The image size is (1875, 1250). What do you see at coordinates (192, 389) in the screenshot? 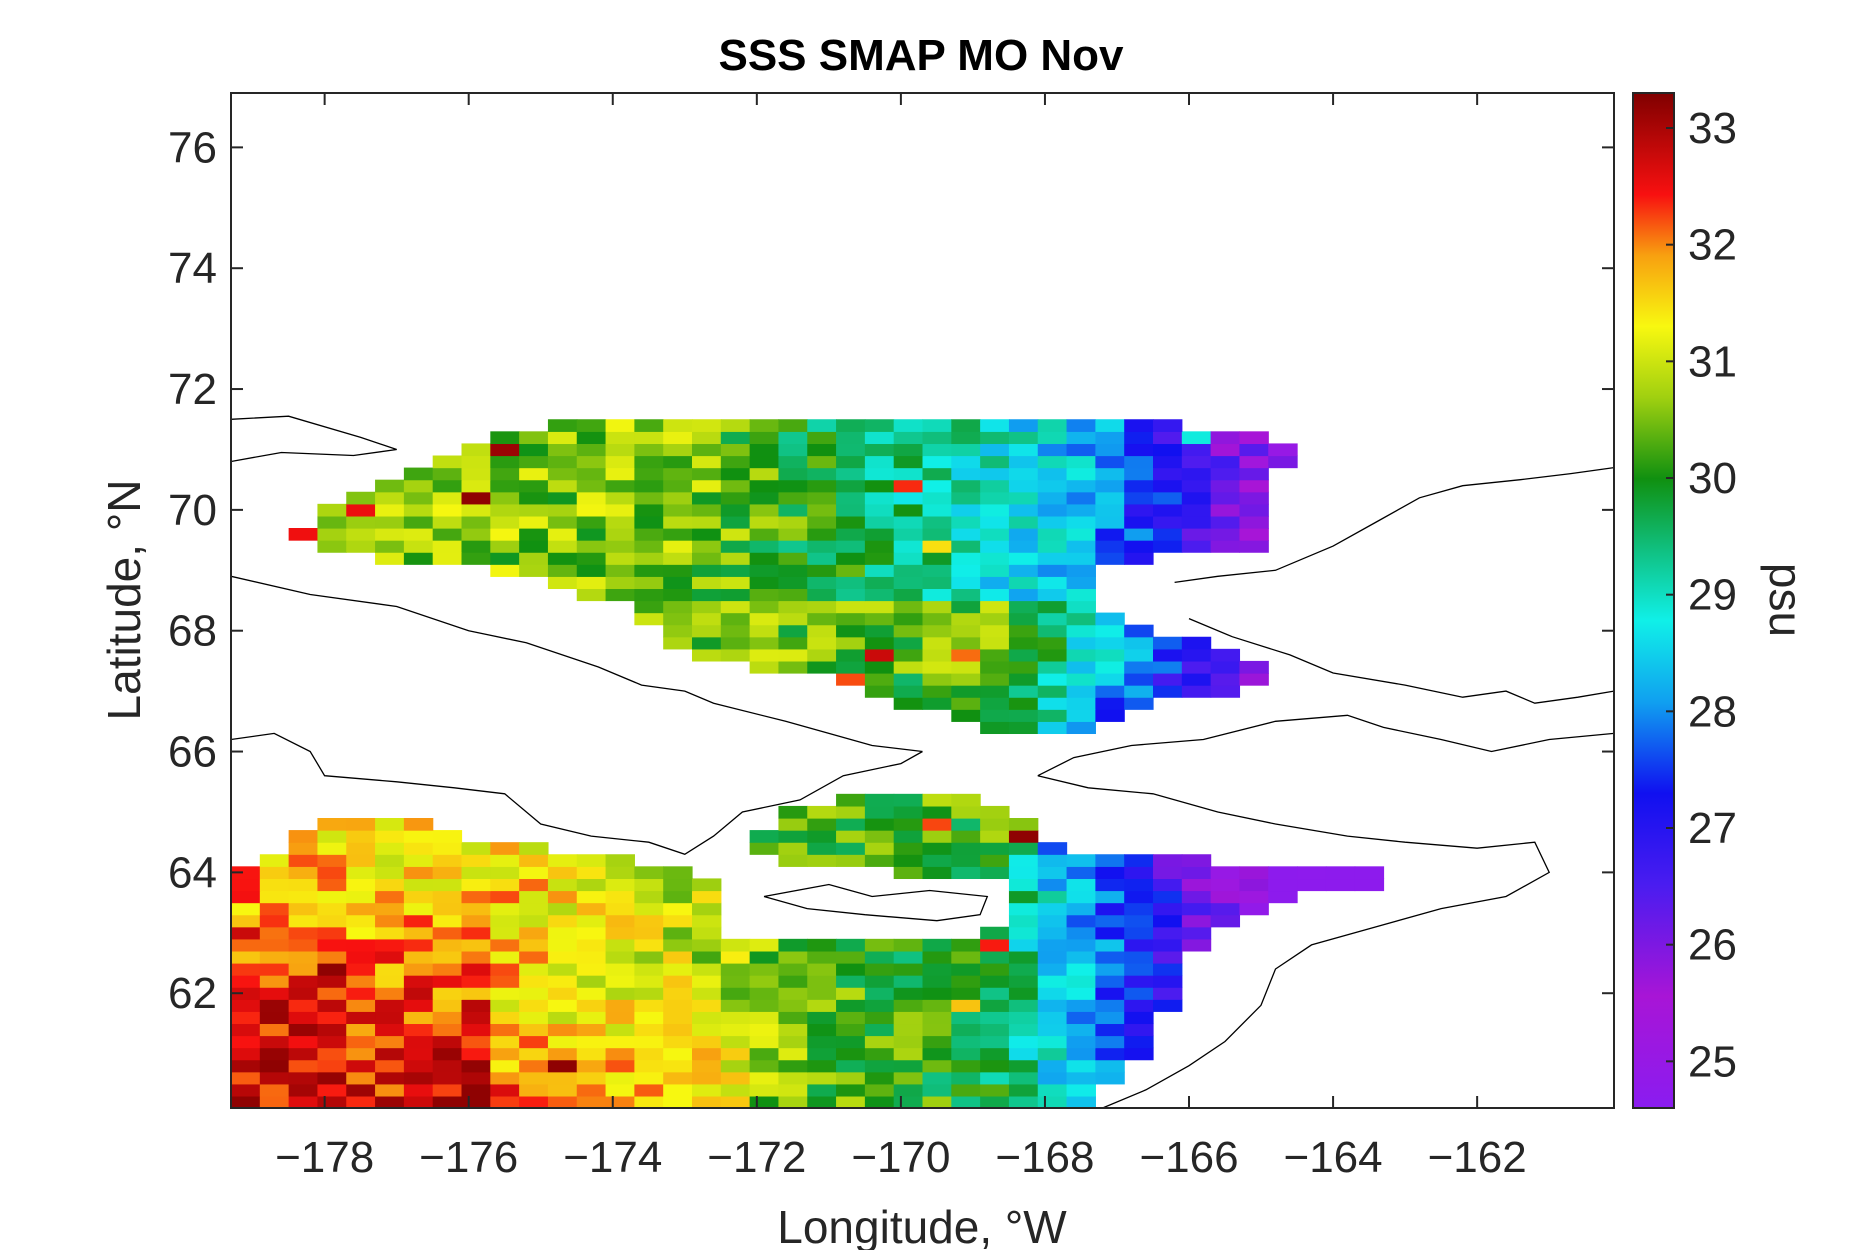
I see `y-tick-label: 72` at bounding box center [192, 389].